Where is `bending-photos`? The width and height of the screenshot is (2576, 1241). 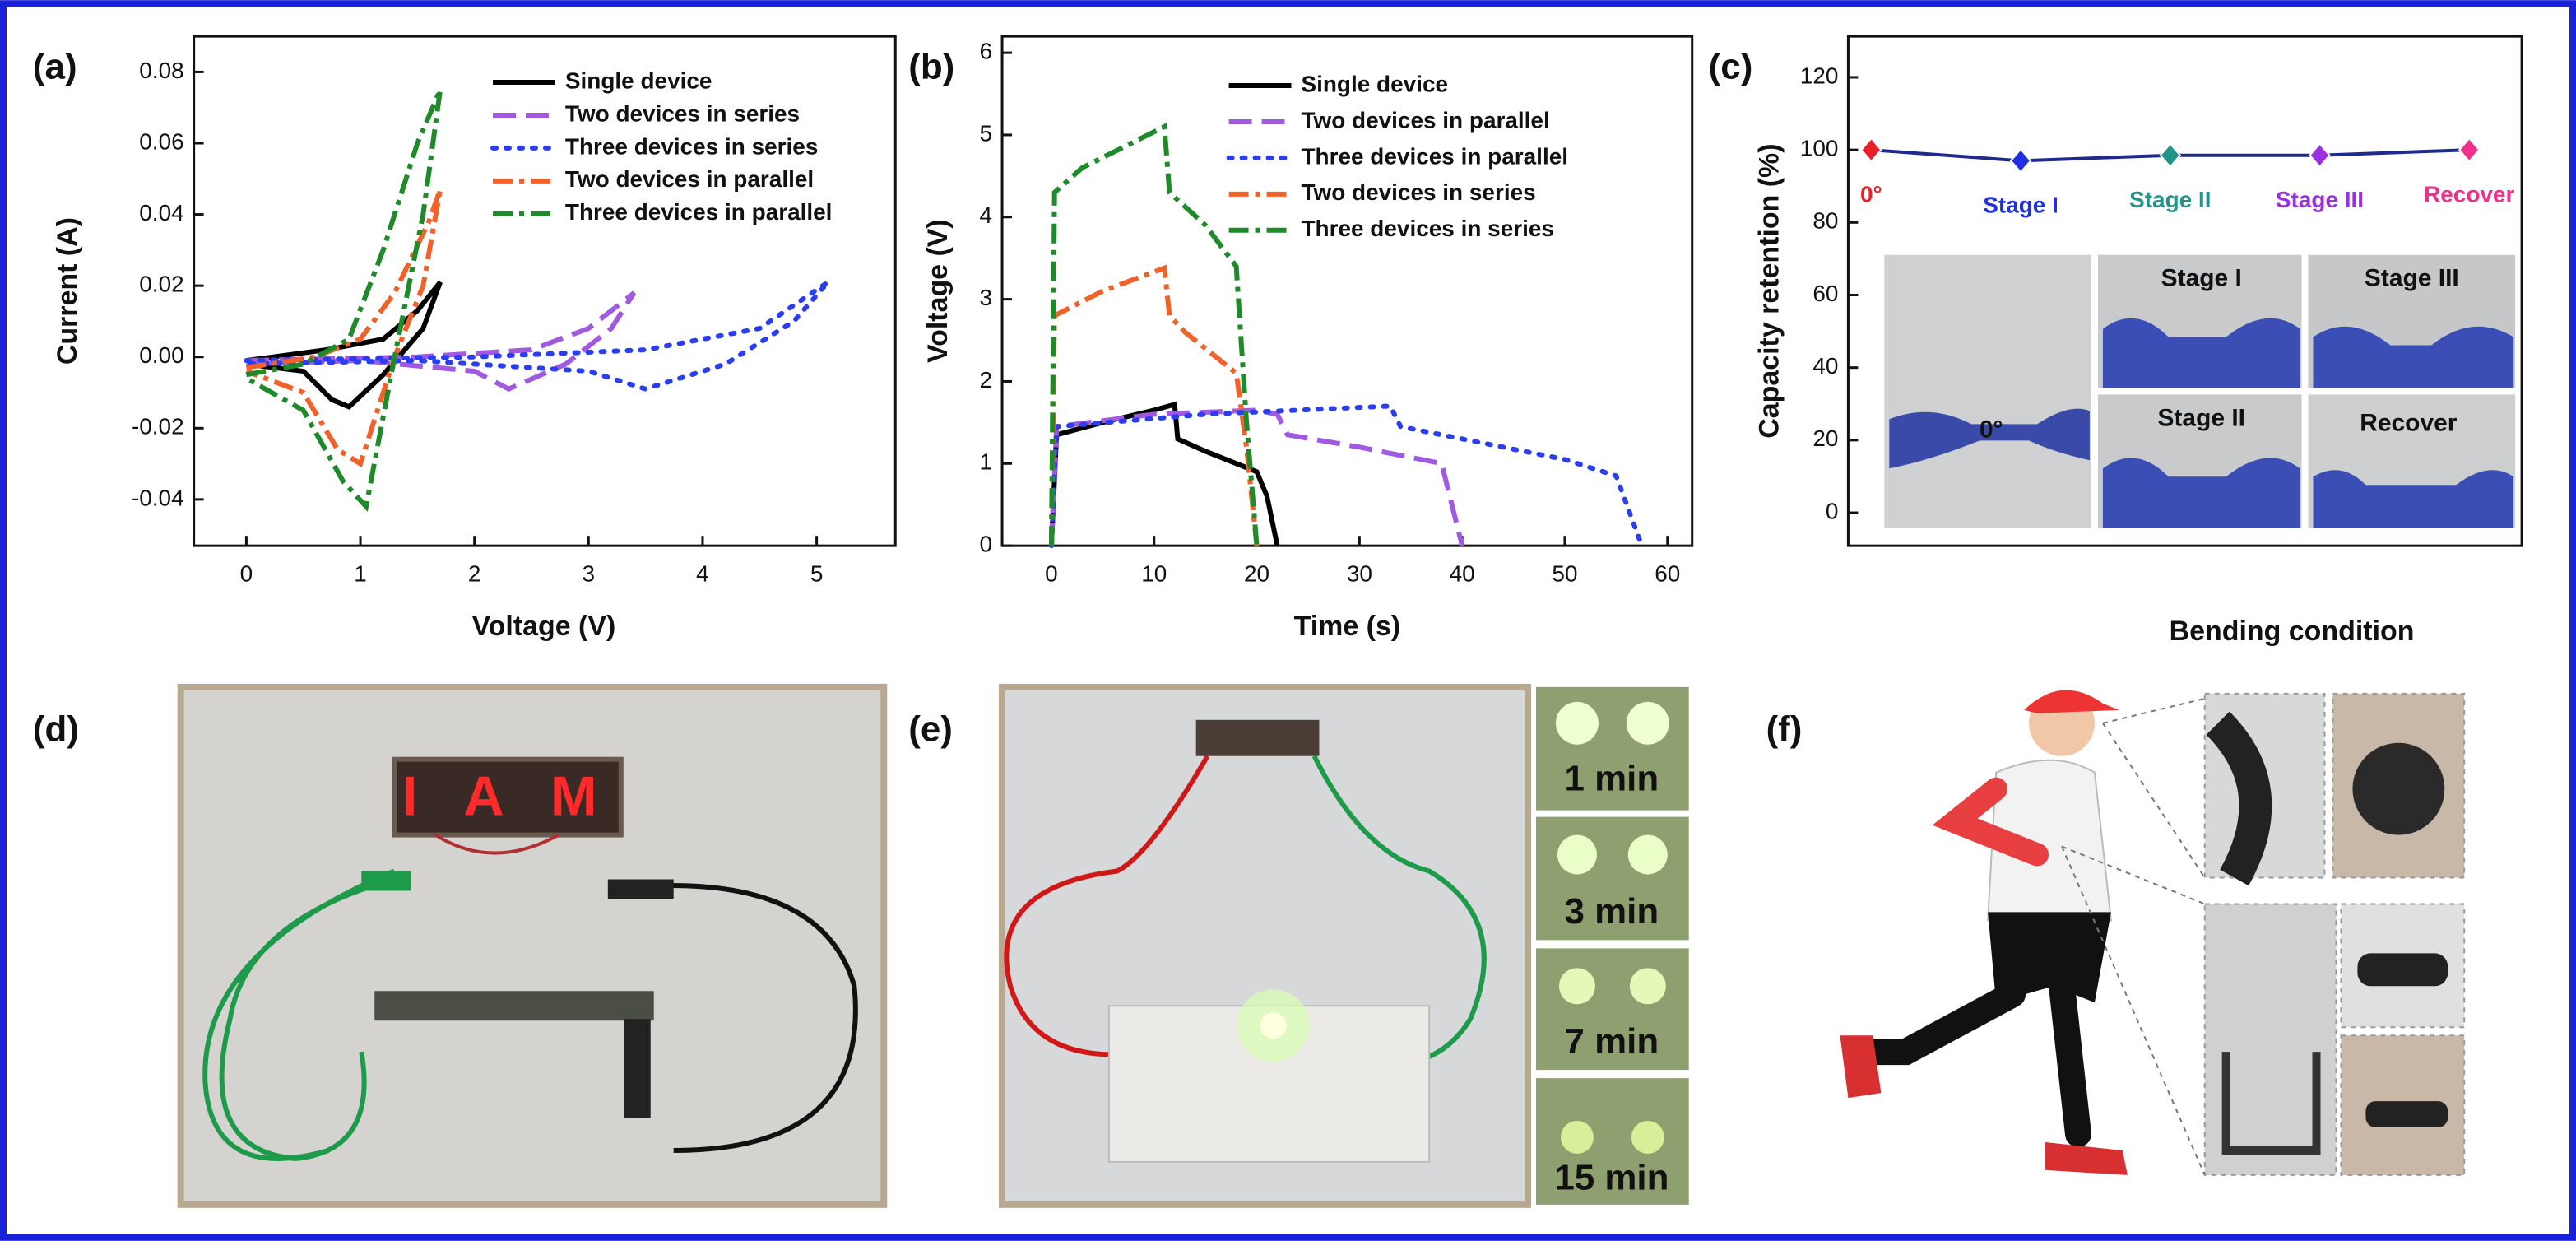 bending-photos is located at coordinates (2200, 391).